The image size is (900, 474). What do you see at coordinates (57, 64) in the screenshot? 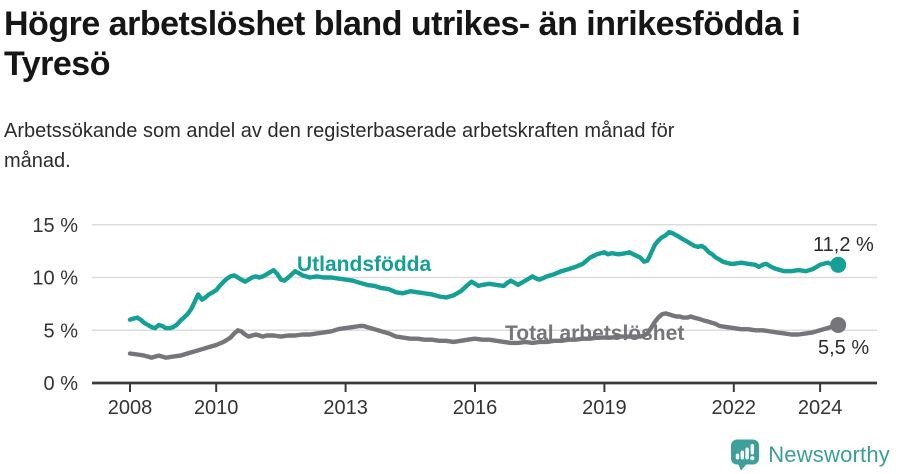
I see `page-title-line2: Tyresö` at bounding box center [57, 64].